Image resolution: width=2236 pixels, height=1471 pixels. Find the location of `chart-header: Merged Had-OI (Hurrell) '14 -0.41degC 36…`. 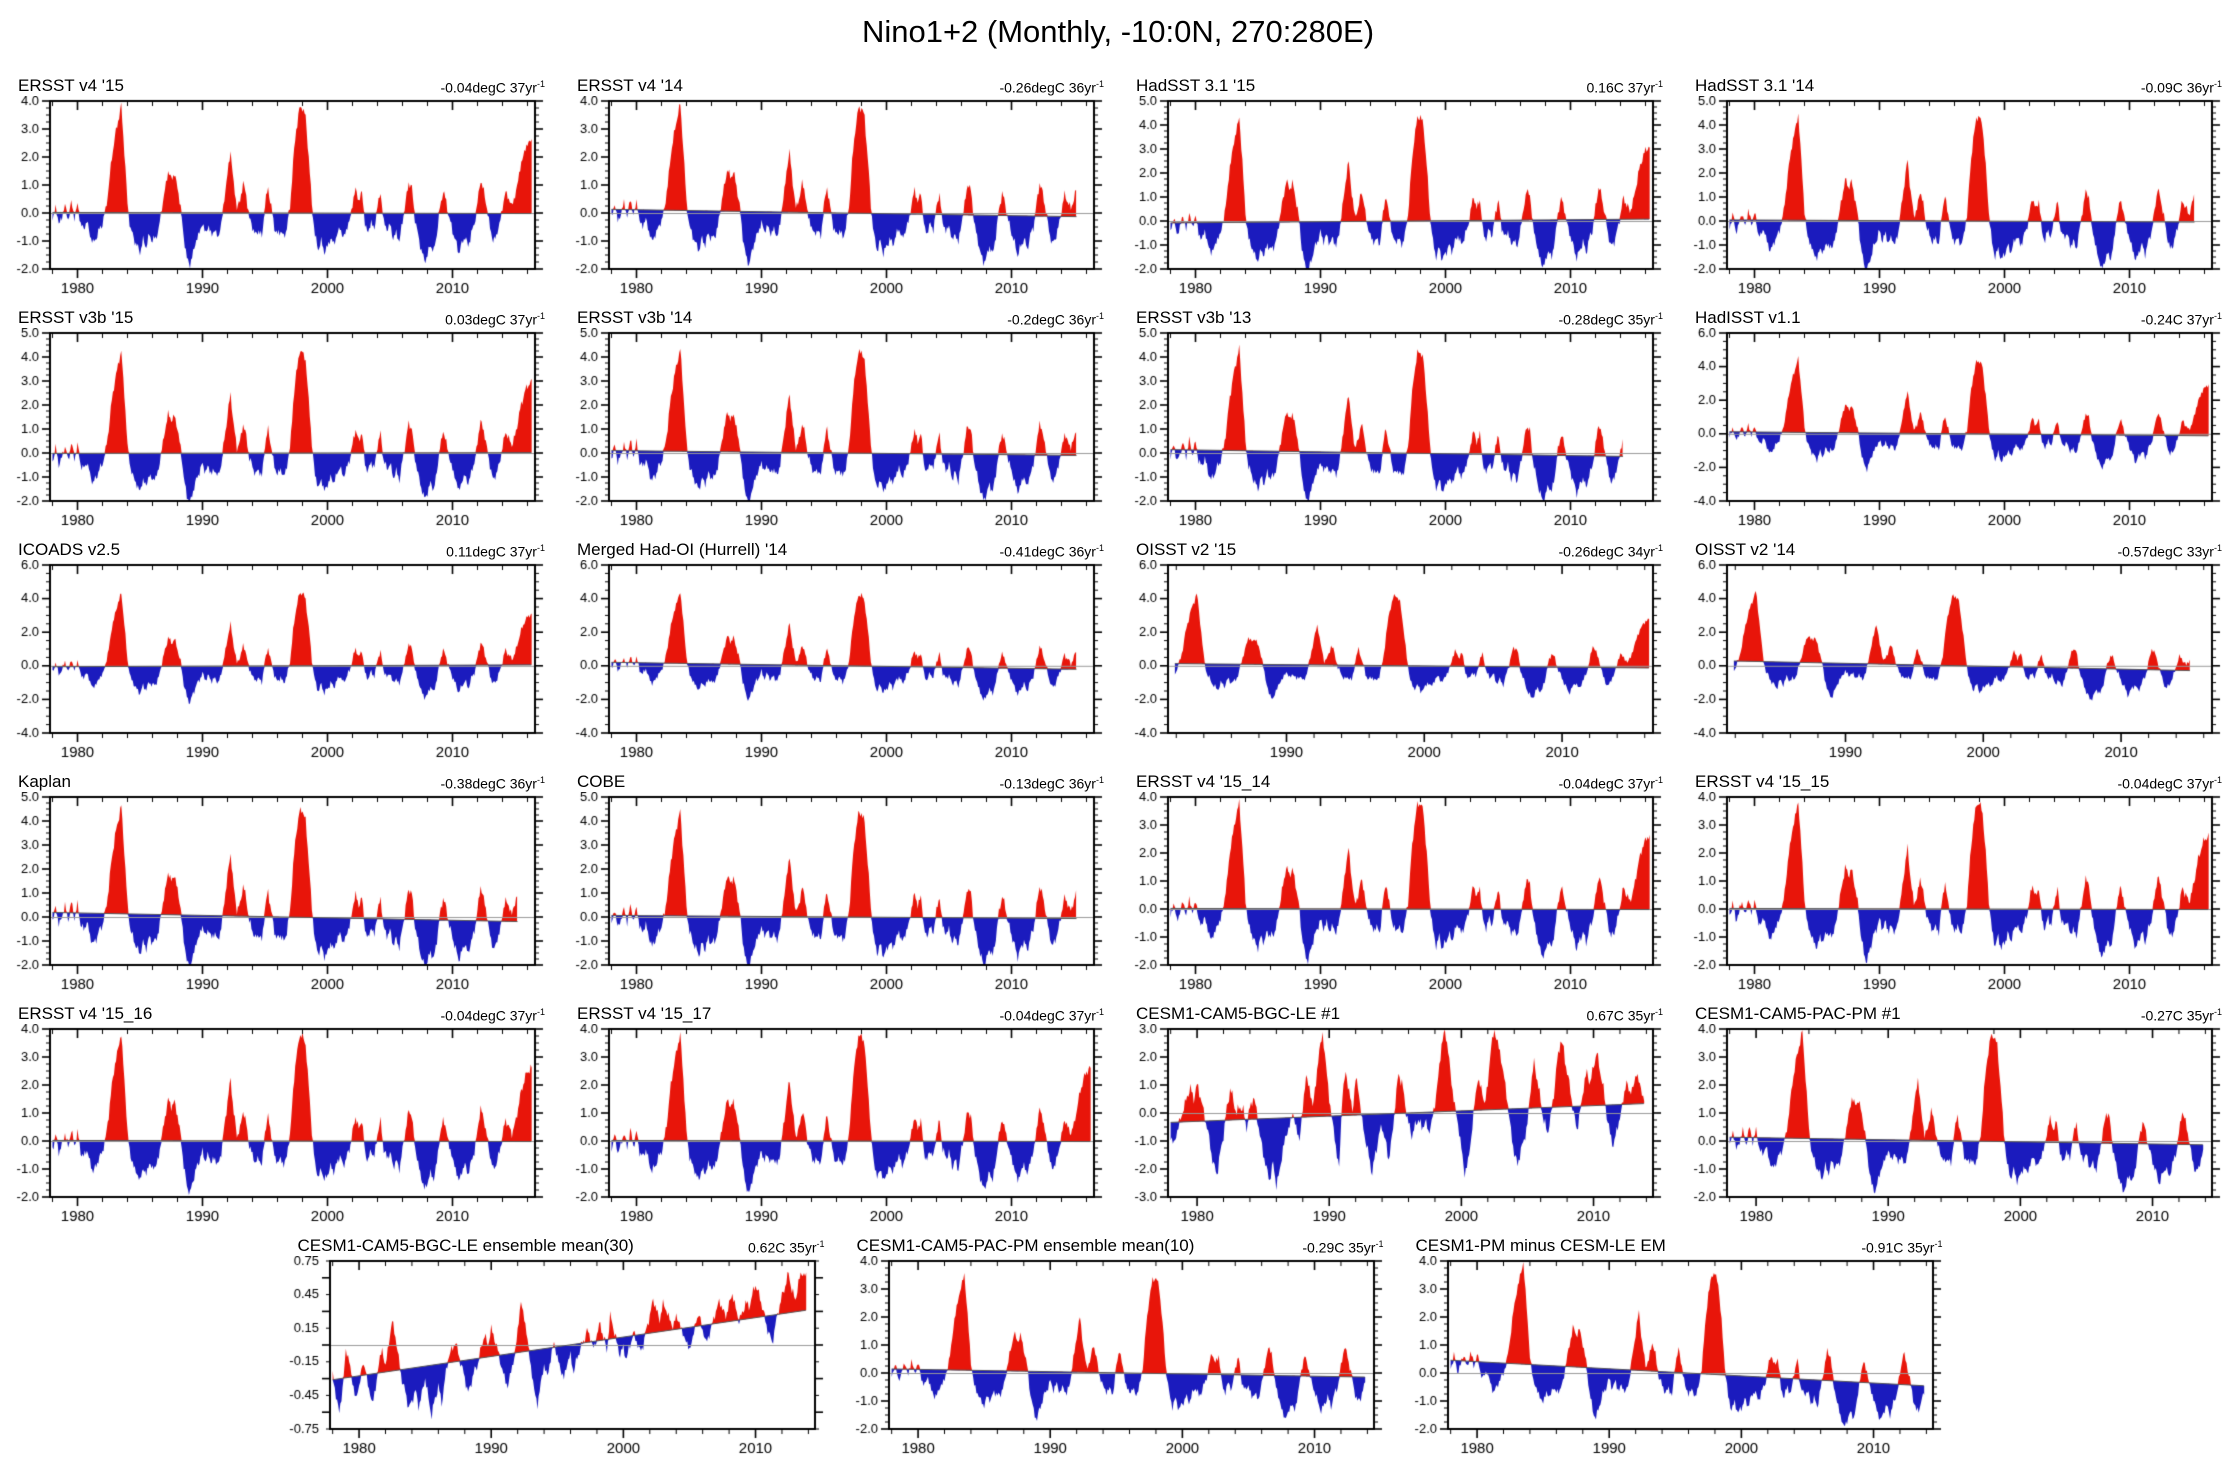

chart-header: Merged Had-OI (Hurrell) '14 -0.41degC 36… is located at coordinates (838, 547).